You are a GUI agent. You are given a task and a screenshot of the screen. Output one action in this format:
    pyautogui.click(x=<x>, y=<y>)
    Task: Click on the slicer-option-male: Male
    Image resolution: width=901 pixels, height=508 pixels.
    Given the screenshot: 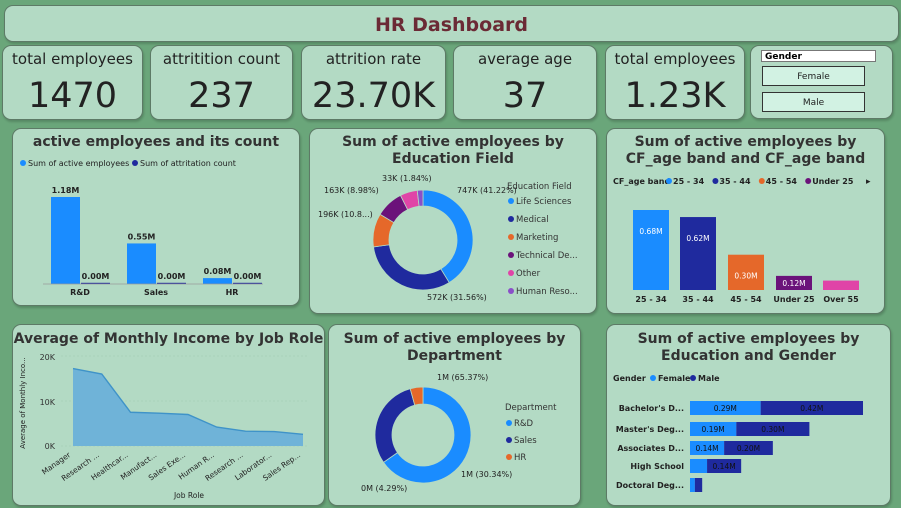 What is the action you would take?
    pyautogui.click(x=813, y=102)
    